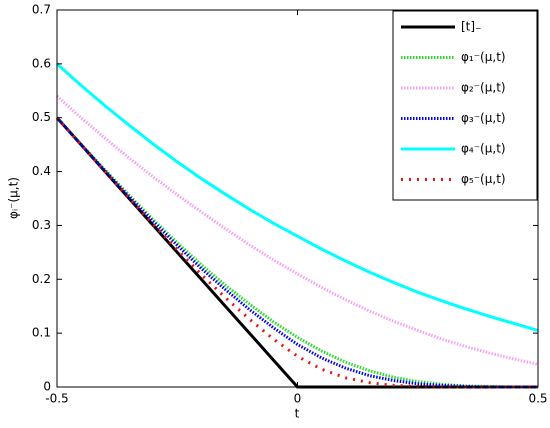 The image size is (550, 428). I want to click on y-tick-label: 0.6, so click(41, 63).